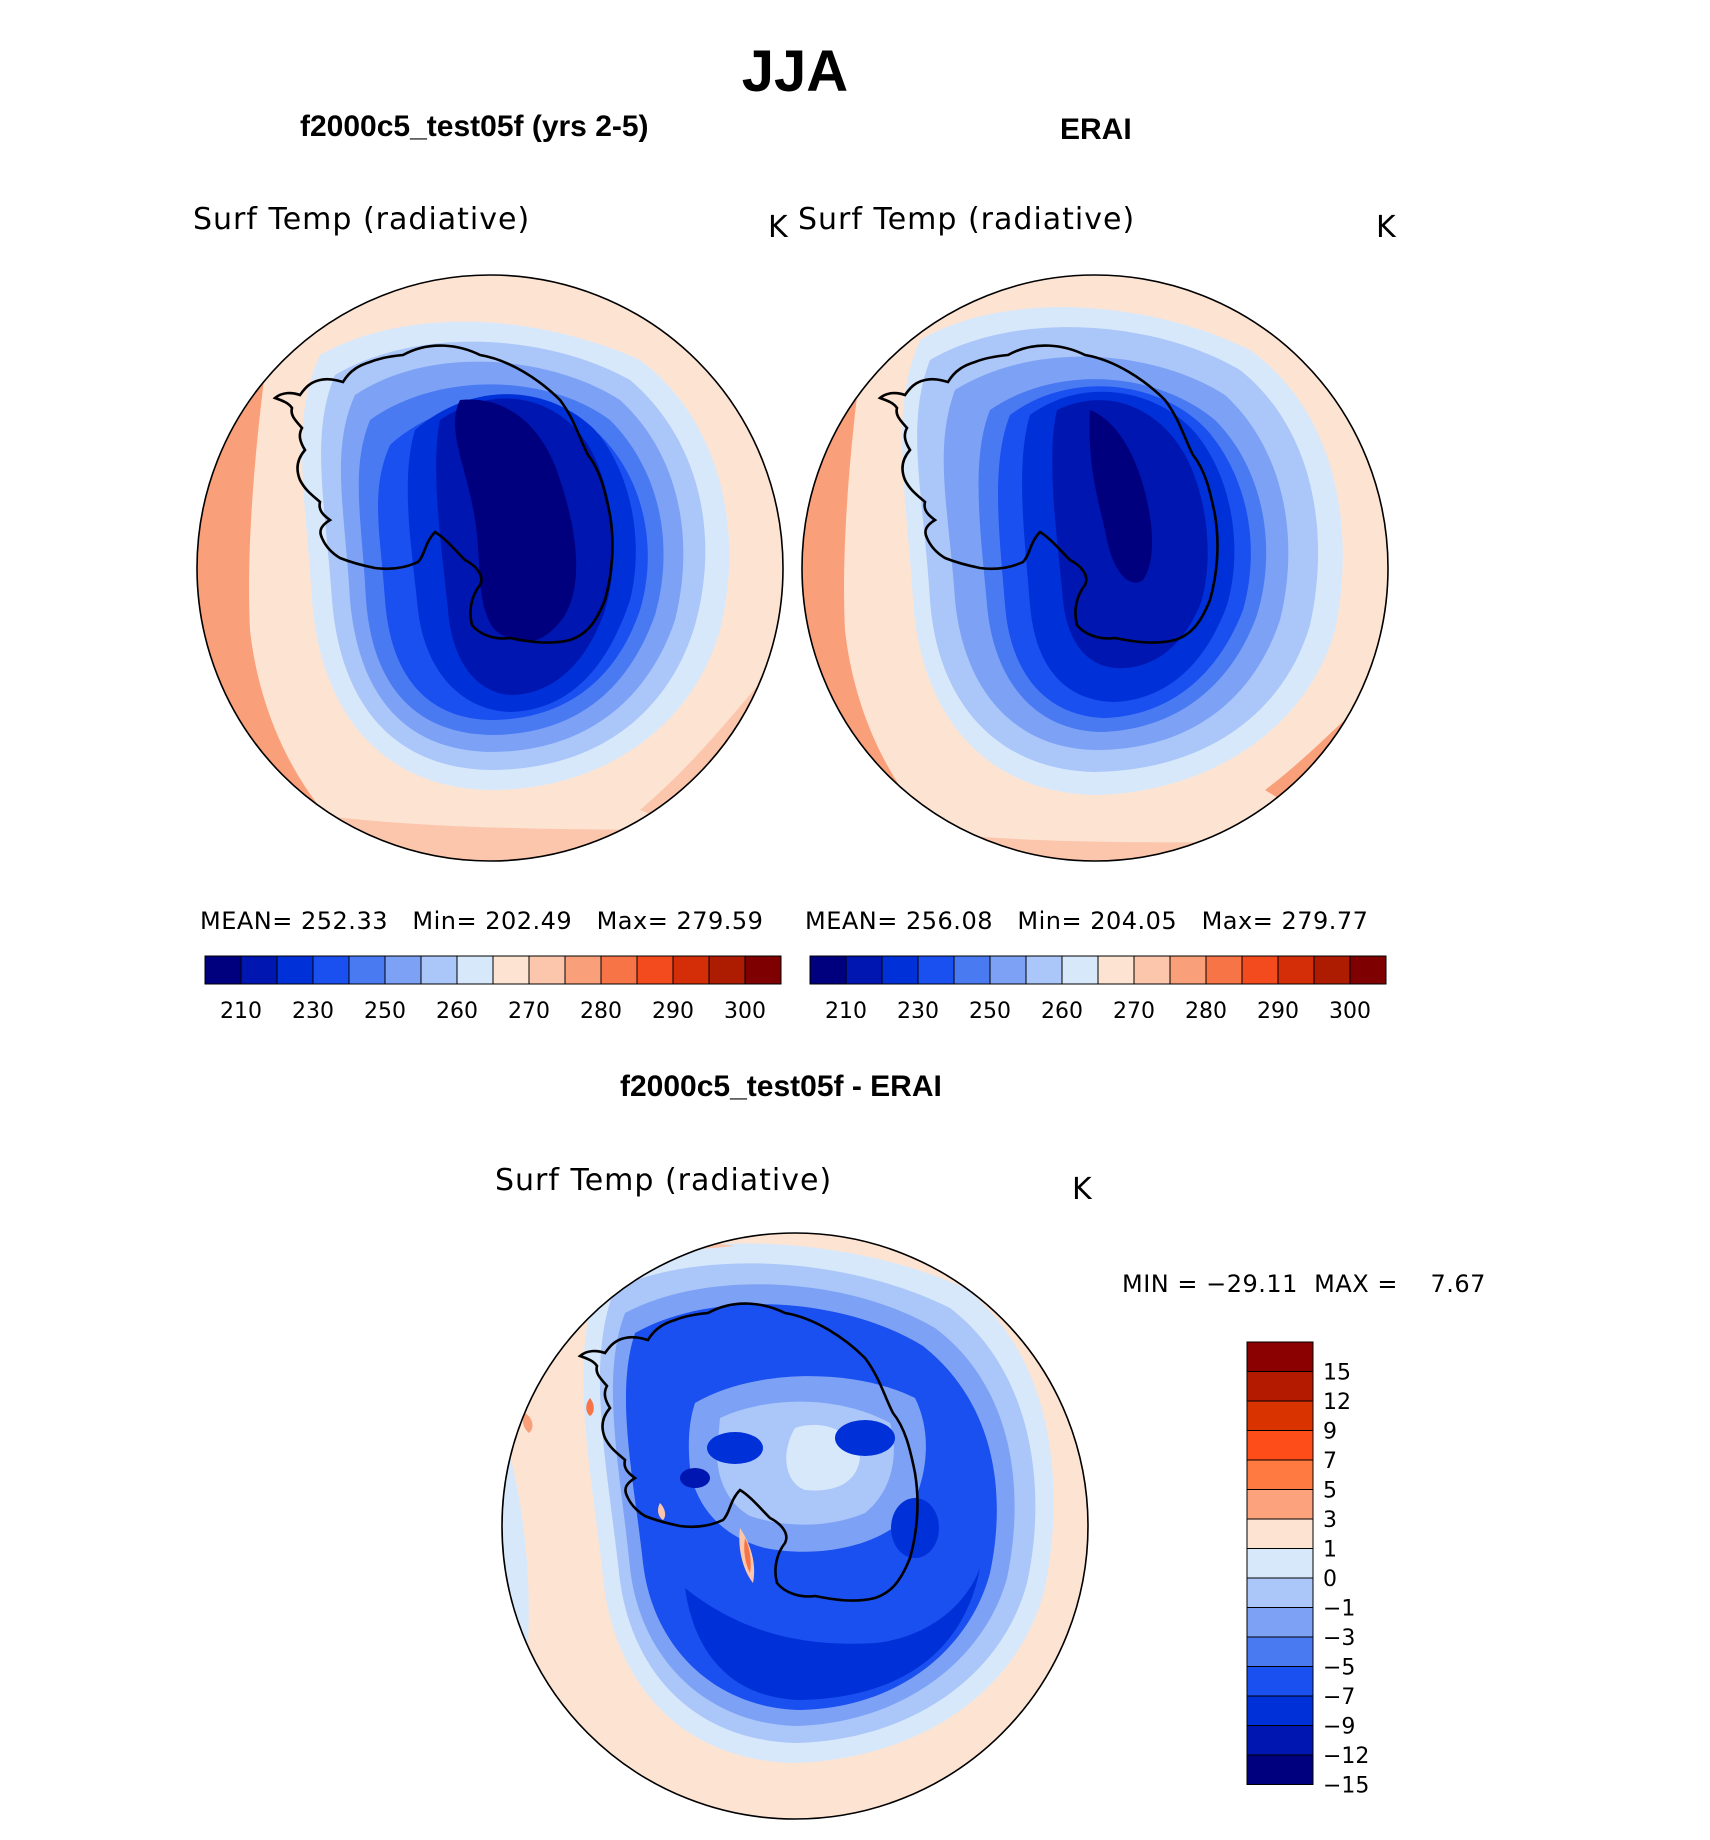 The image size is (1710, 1840). I want to click on map-diff, so click(795, 1526).